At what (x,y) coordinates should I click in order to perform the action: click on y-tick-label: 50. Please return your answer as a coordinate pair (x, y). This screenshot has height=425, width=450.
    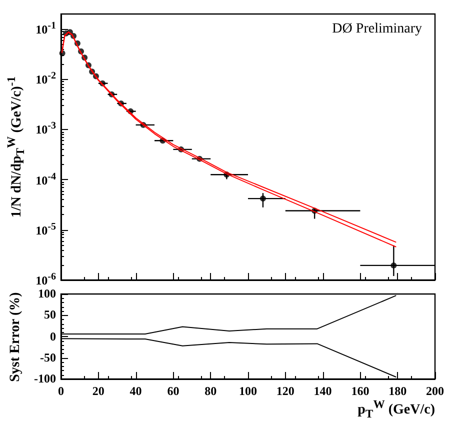
    Looking at the image, I should click on (50, 315).